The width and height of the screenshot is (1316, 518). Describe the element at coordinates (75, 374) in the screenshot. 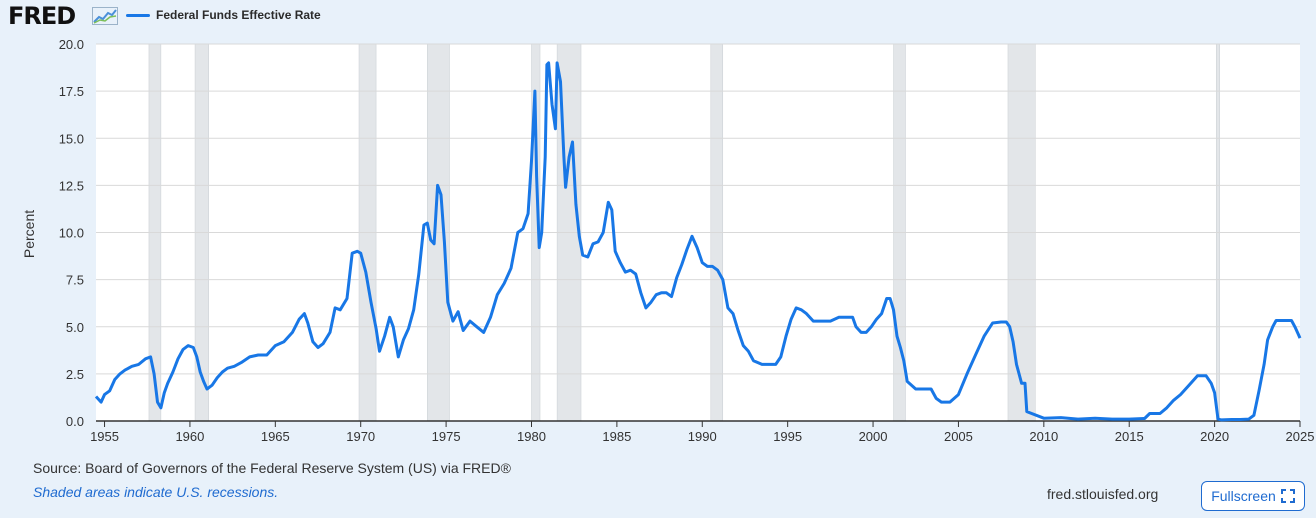

I see `y-tick-label: 2.5` at that location.